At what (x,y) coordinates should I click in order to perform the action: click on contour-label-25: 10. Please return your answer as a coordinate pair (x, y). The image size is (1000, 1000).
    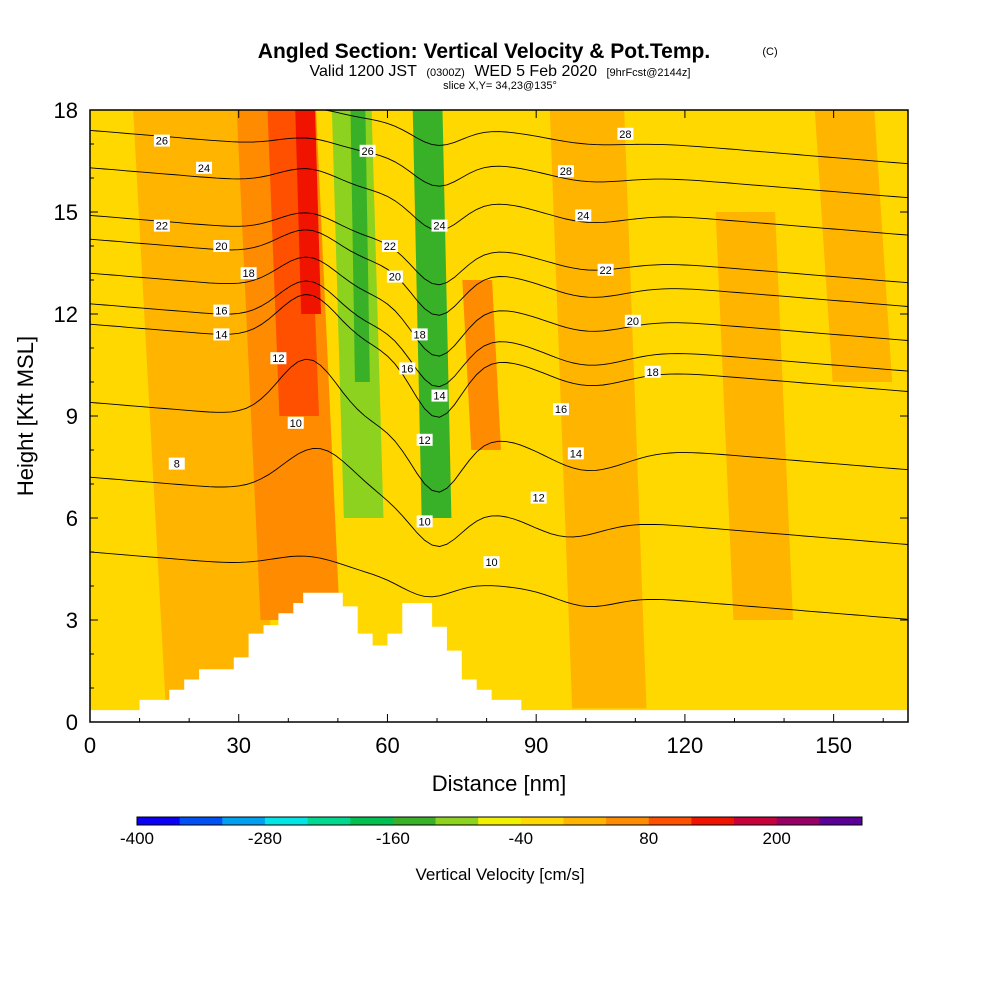
    Looking at the image, I should click on (295, 423).